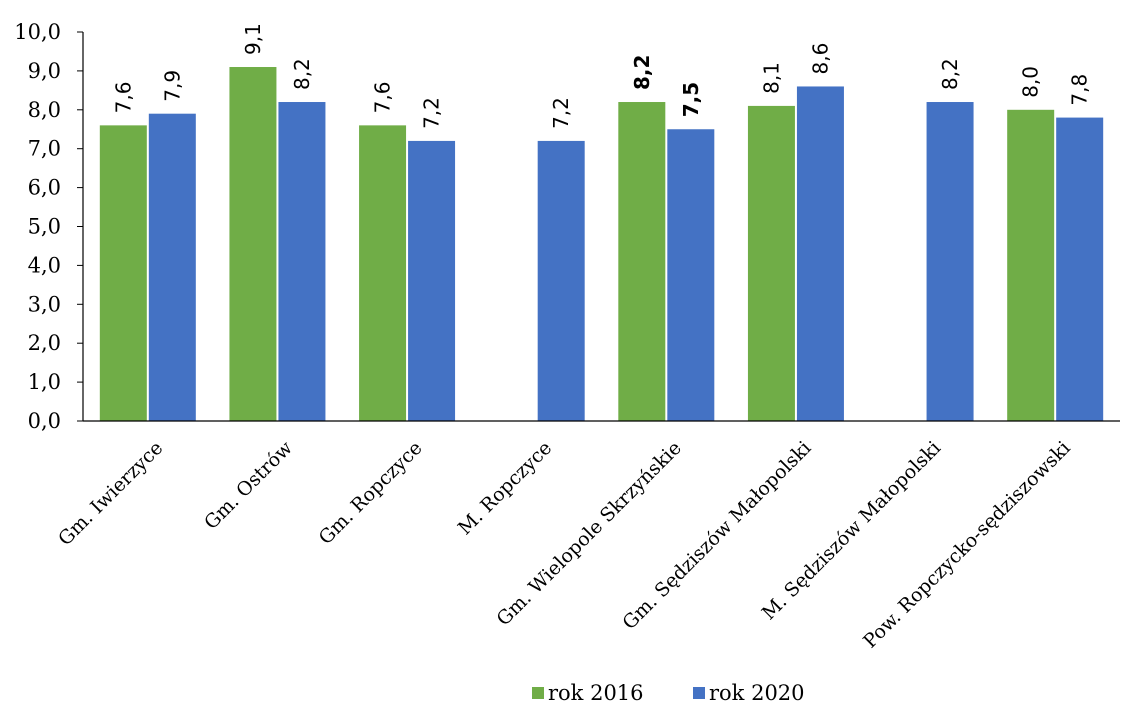 Image resolution: width=1122 pixels, height=716 pixels. What do you see at coordinates (37, 32) in the screenshot?
I see `y-tick-label: 10,0` at bounding box center [37, 32].